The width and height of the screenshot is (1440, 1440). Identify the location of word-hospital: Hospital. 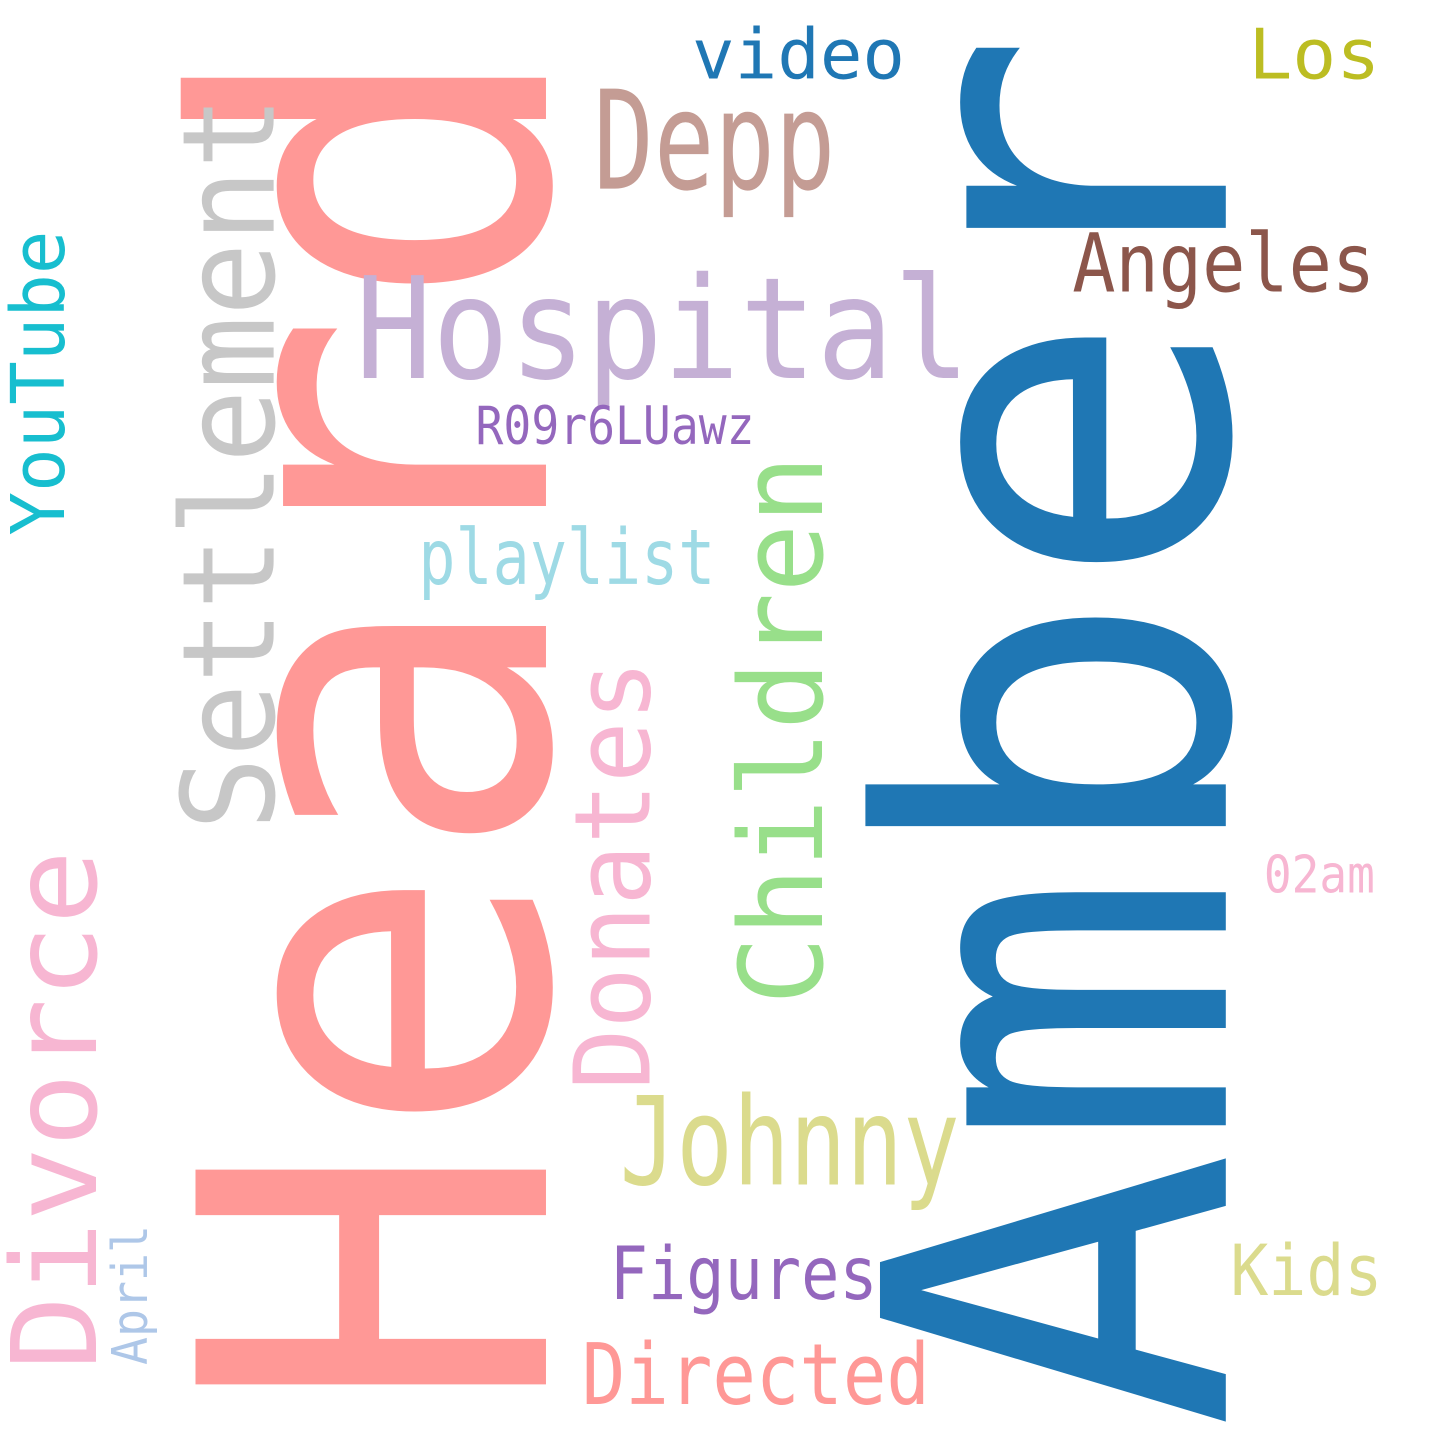
(662, 329).